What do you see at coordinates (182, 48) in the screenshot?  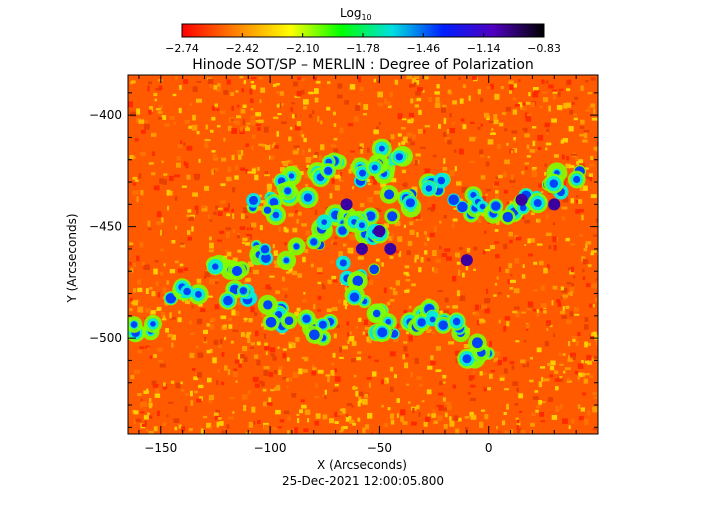 I see `colorbar-tick-label: −2.74` at bounding box center [182, 48].